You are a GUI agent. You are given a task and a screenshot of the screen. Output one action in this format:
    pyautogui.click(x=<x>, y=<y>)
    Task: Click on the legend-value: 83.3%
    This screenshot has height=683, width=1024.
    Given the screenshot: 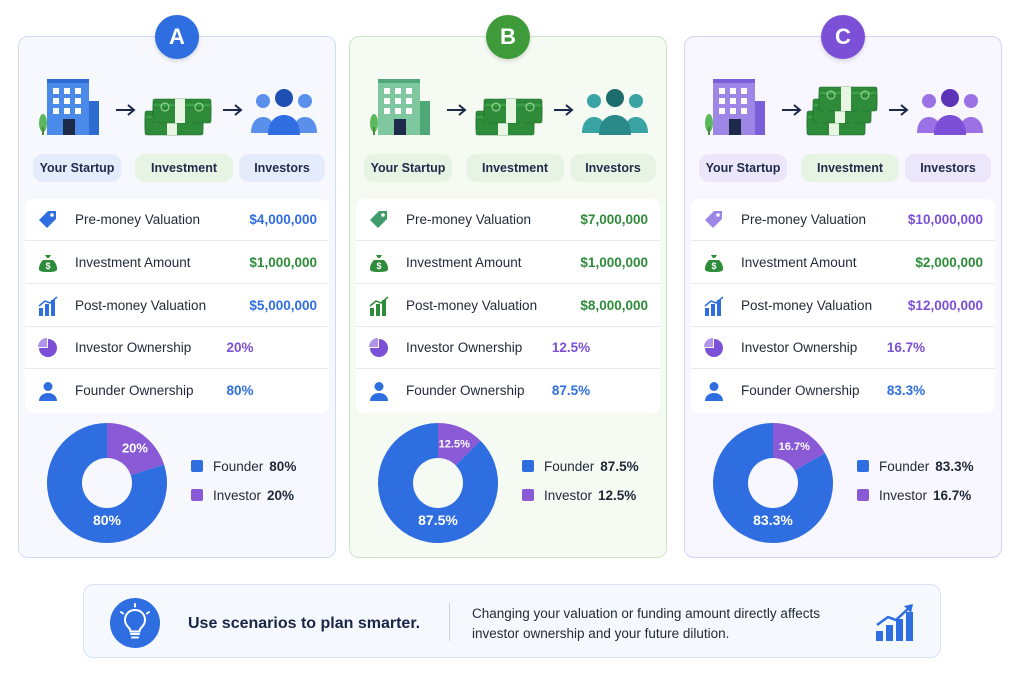 What is the action you would take?
    pyautogui.click(x=954, y=466)
    